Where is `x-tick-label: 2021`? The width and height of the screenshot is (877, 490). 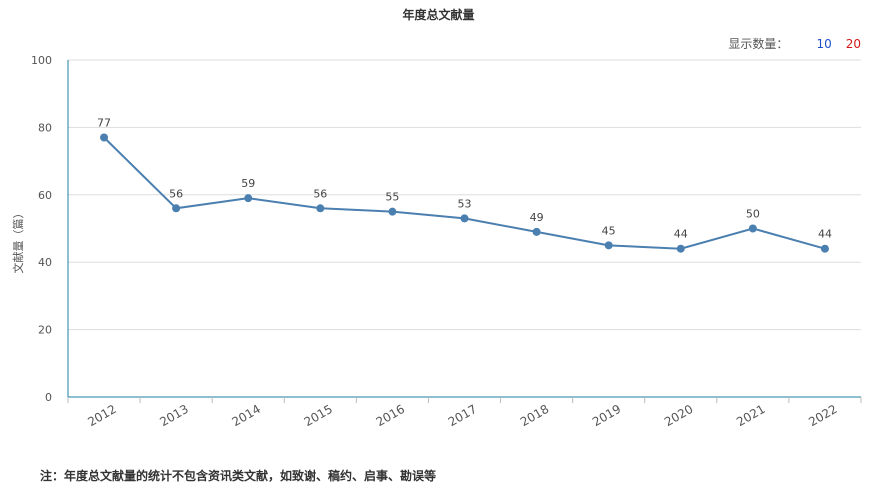 x-tick-label: 2021 is located at coordinates (750, 415).